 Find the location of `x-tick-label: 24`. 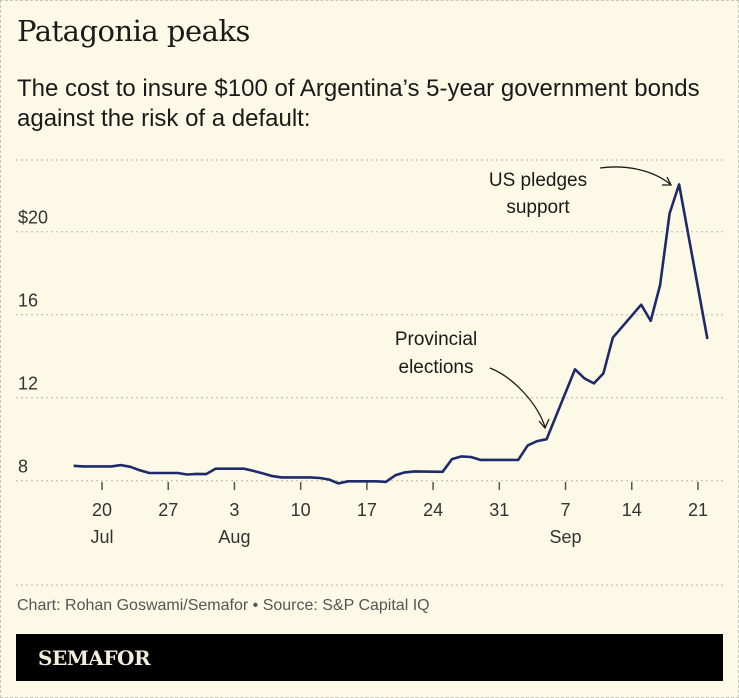

x-tick-label: 24 is located at coordinates (433, 510).